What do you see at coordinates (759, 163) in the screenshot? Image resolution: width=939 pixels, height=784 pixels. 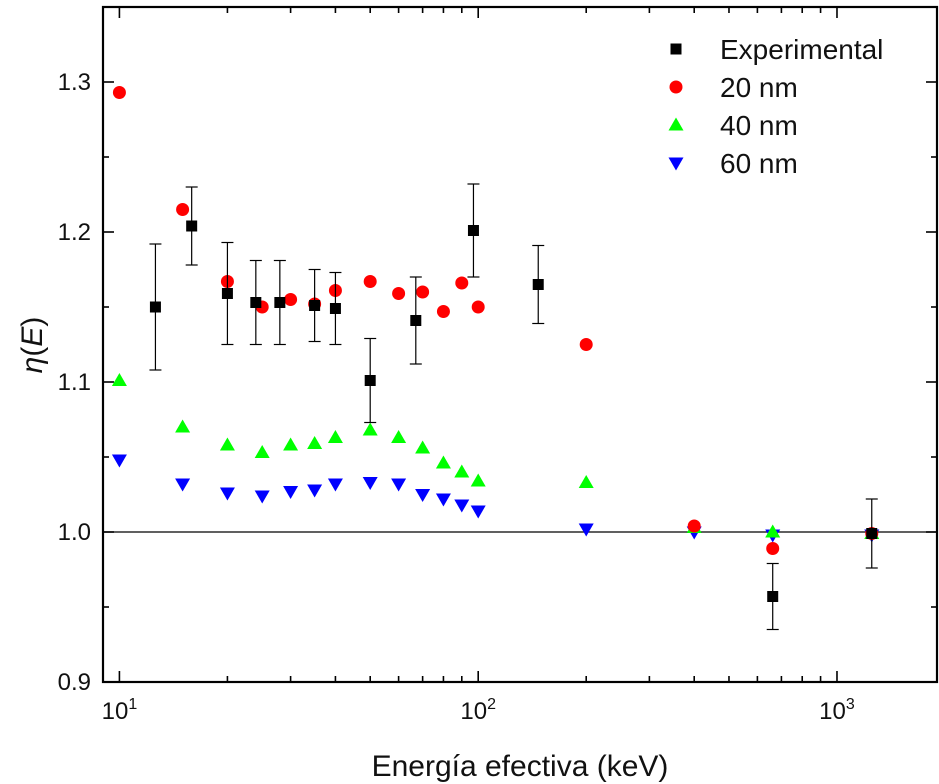 I see `legend-label: 60 nm` at bounding box center [759, 163].